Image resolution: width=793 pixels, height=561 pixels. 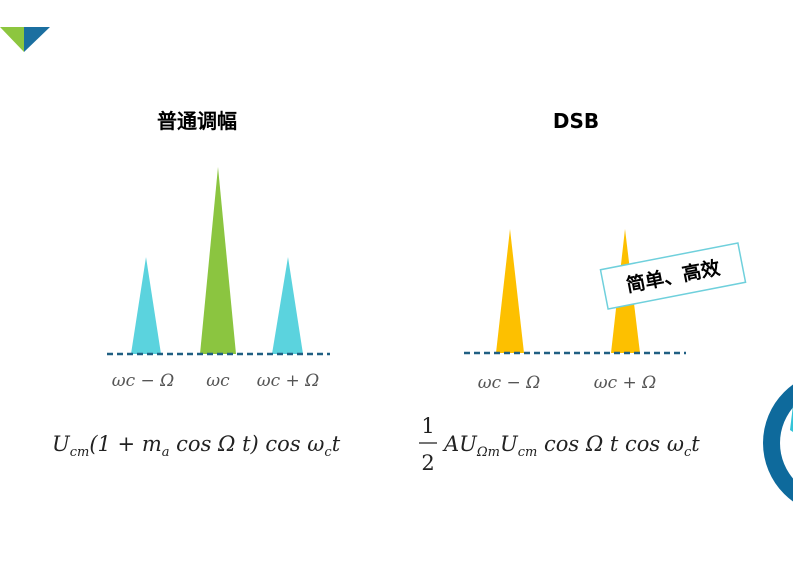 I want to click on formula-part: (1 +, so click(x=115, y=444).